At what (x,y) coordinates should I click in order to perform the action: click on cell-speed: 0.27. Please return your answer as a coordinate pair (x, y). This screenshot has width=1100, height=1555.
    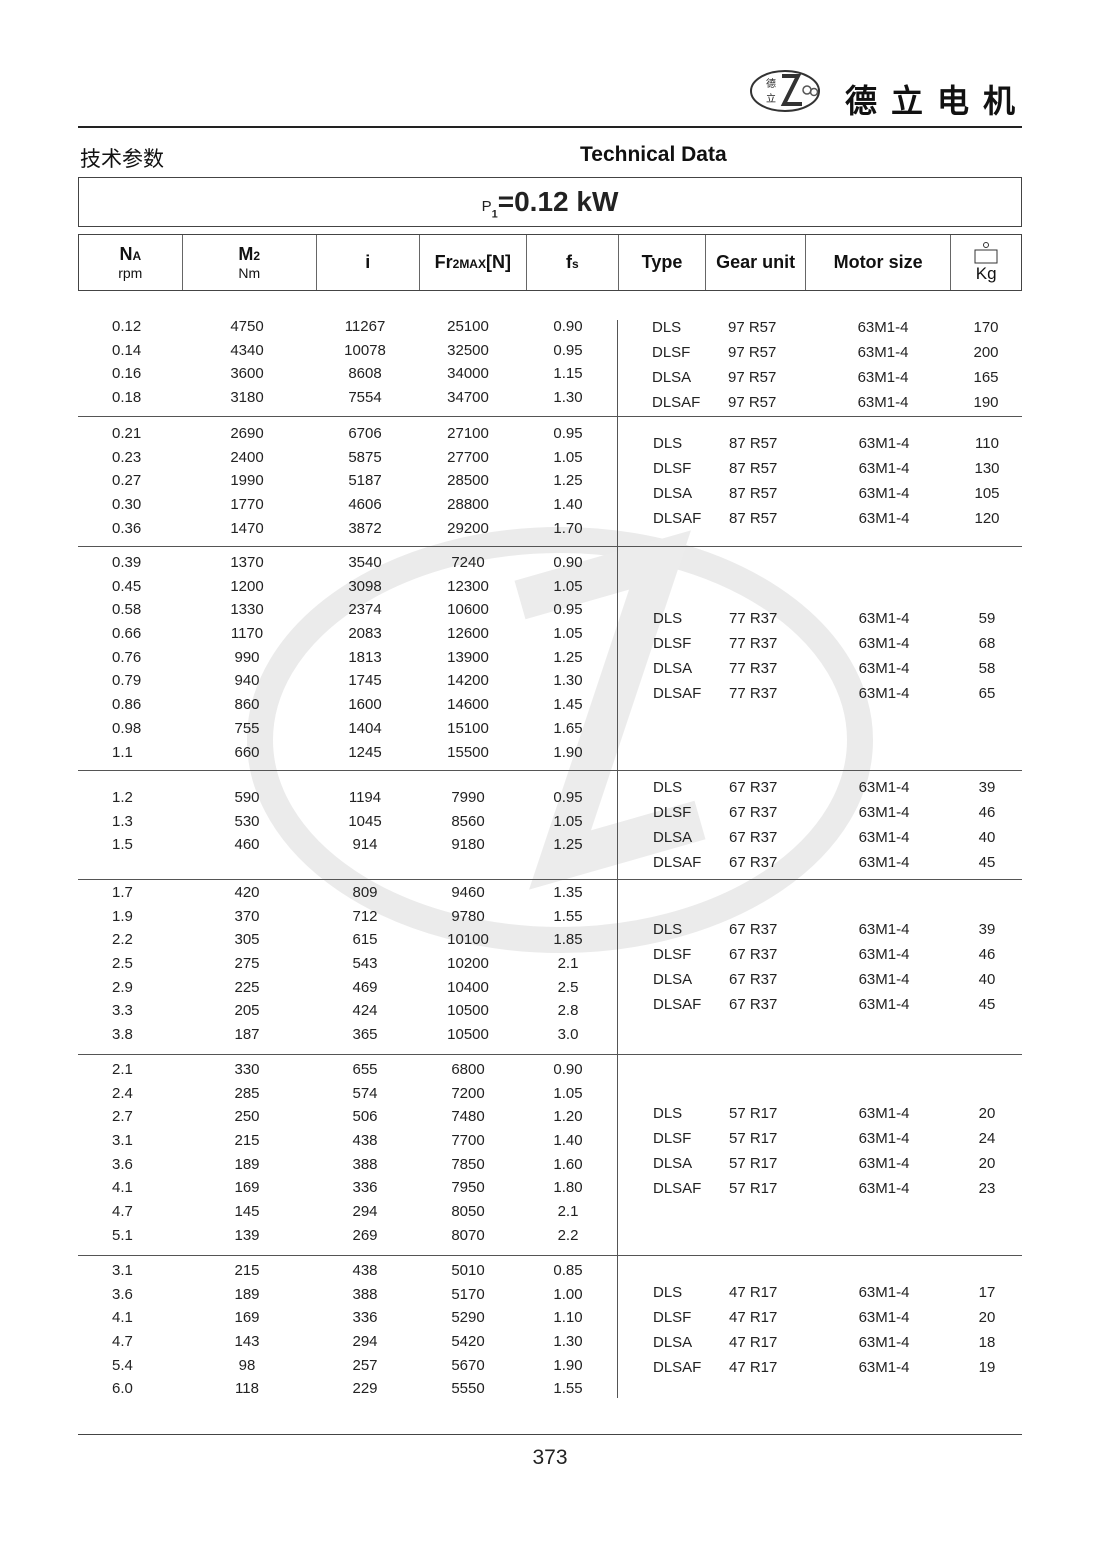
    Looking at the image, I should click on (127, 481).